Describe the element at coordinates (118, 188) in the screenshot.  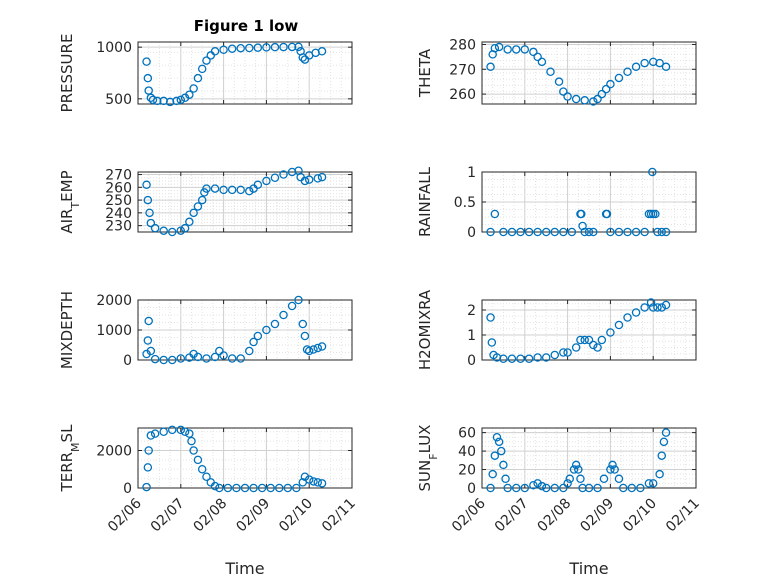
I see `y-tick-label: 260` at that location.